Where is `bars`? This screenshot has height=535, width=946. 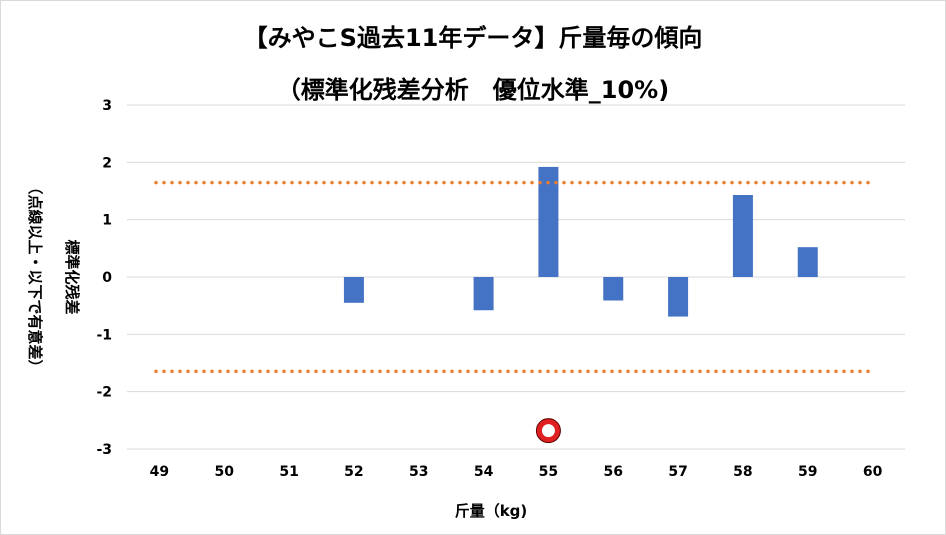
bars is located at coordinates (580, 241).